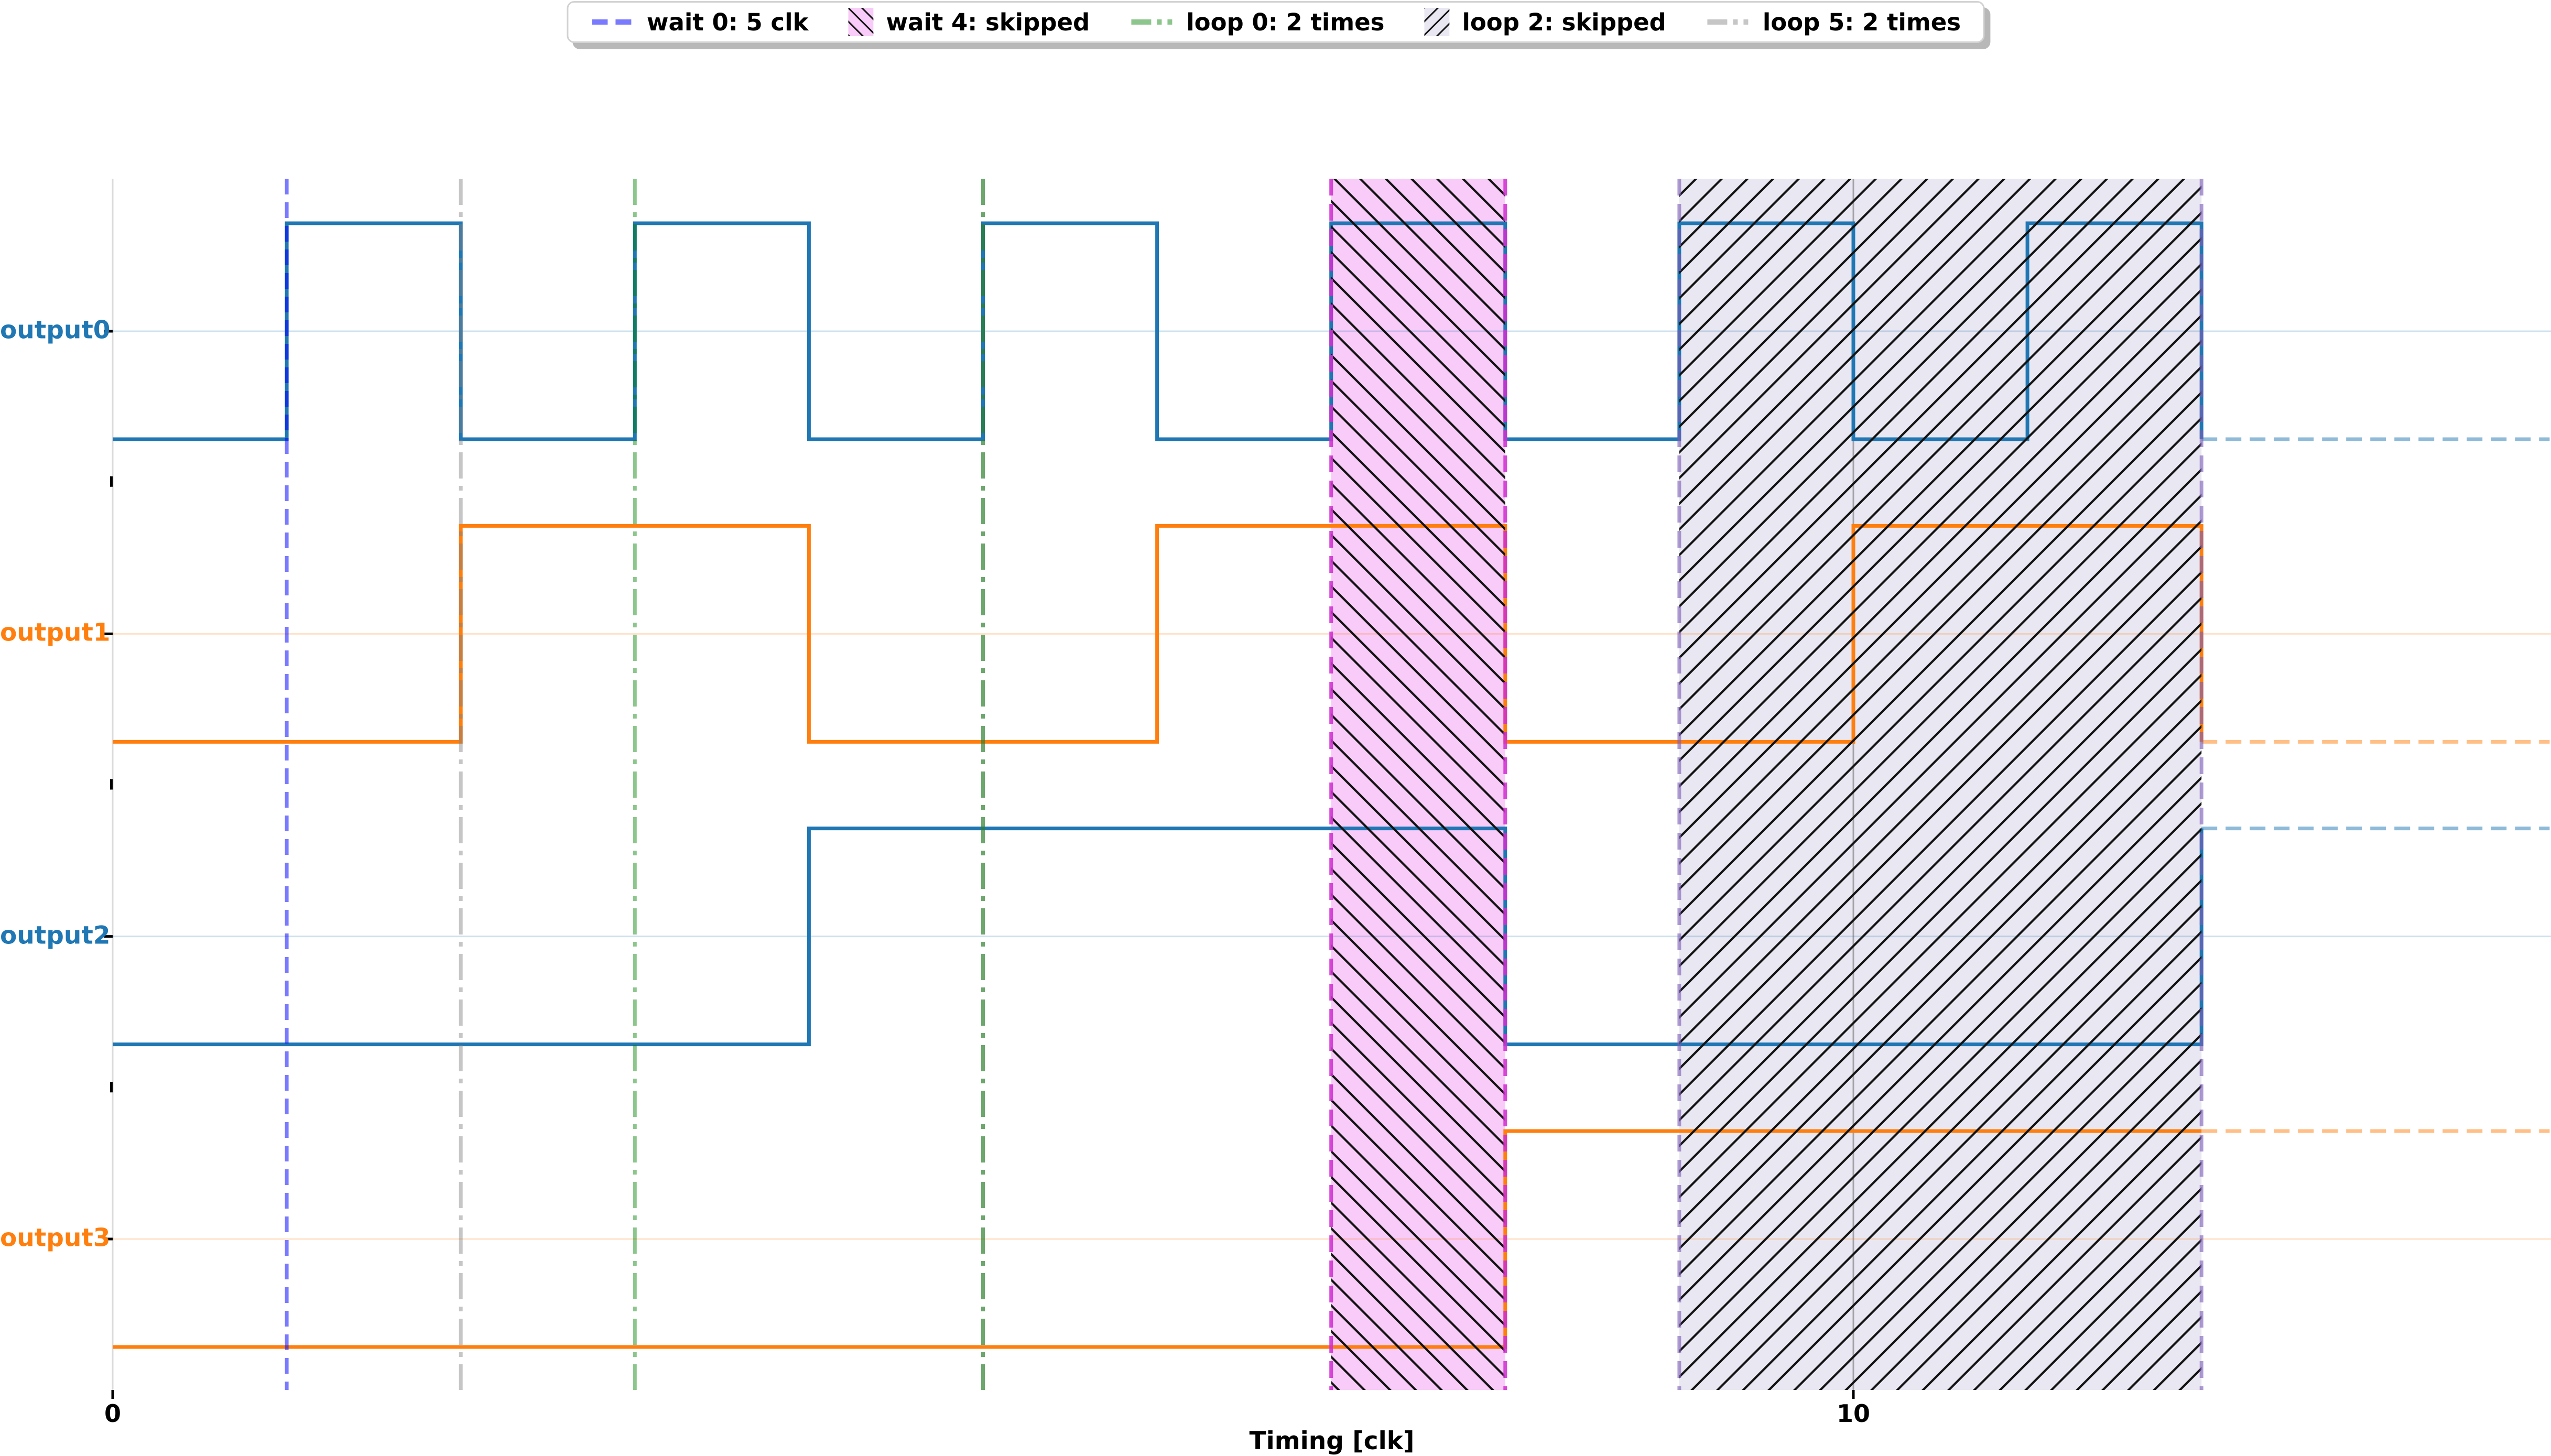  What do you see at coordinates (1285, 22) in the screenshot?
I see `legend-label: loop 0: 2 times` at bounding box center [1285, 22].